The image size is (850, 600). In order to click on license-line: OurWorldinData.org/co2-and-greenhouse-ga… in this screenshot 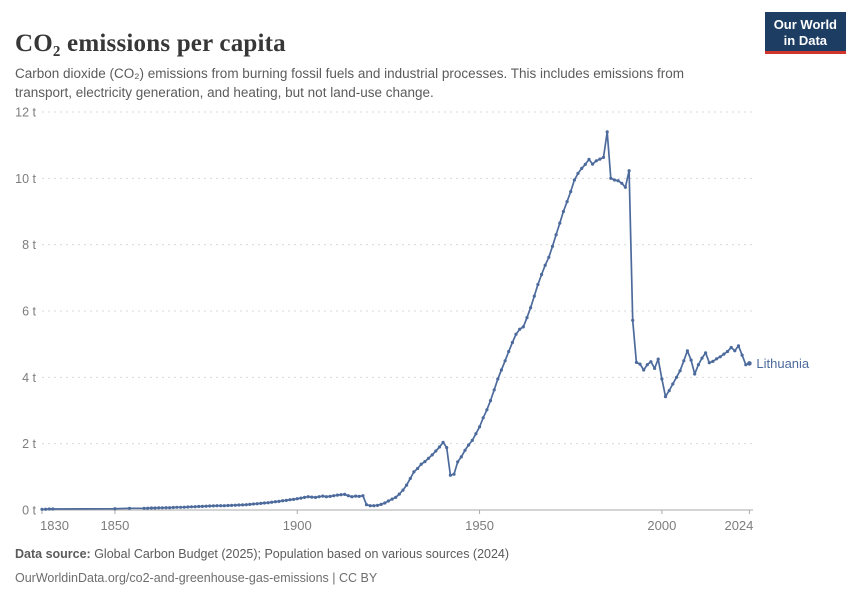, I will do `click(196, 578)`.